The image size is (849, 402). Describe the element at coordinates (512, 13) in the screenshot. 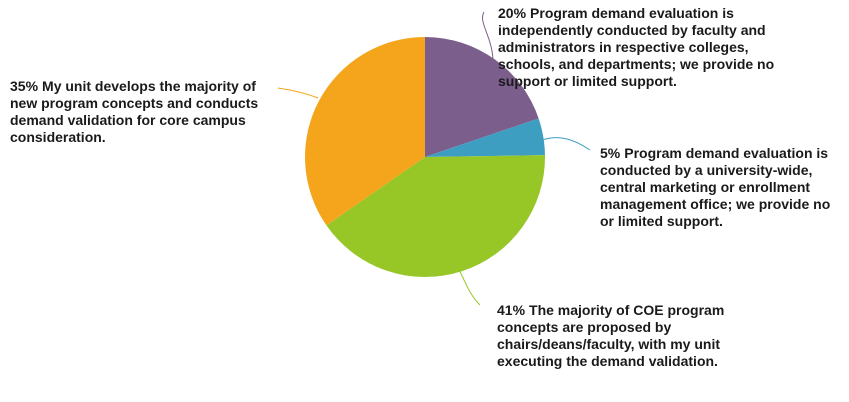

I see `slice-label-20-percent: 20%` at that location.